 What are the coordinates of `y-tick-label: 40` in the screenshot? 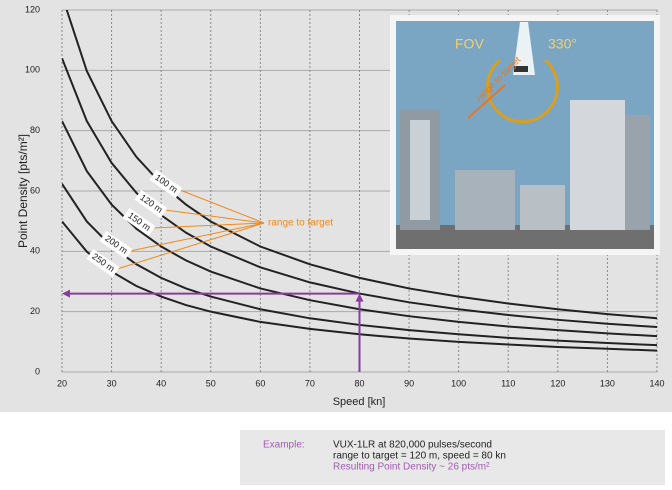 It's located at (35, 251).